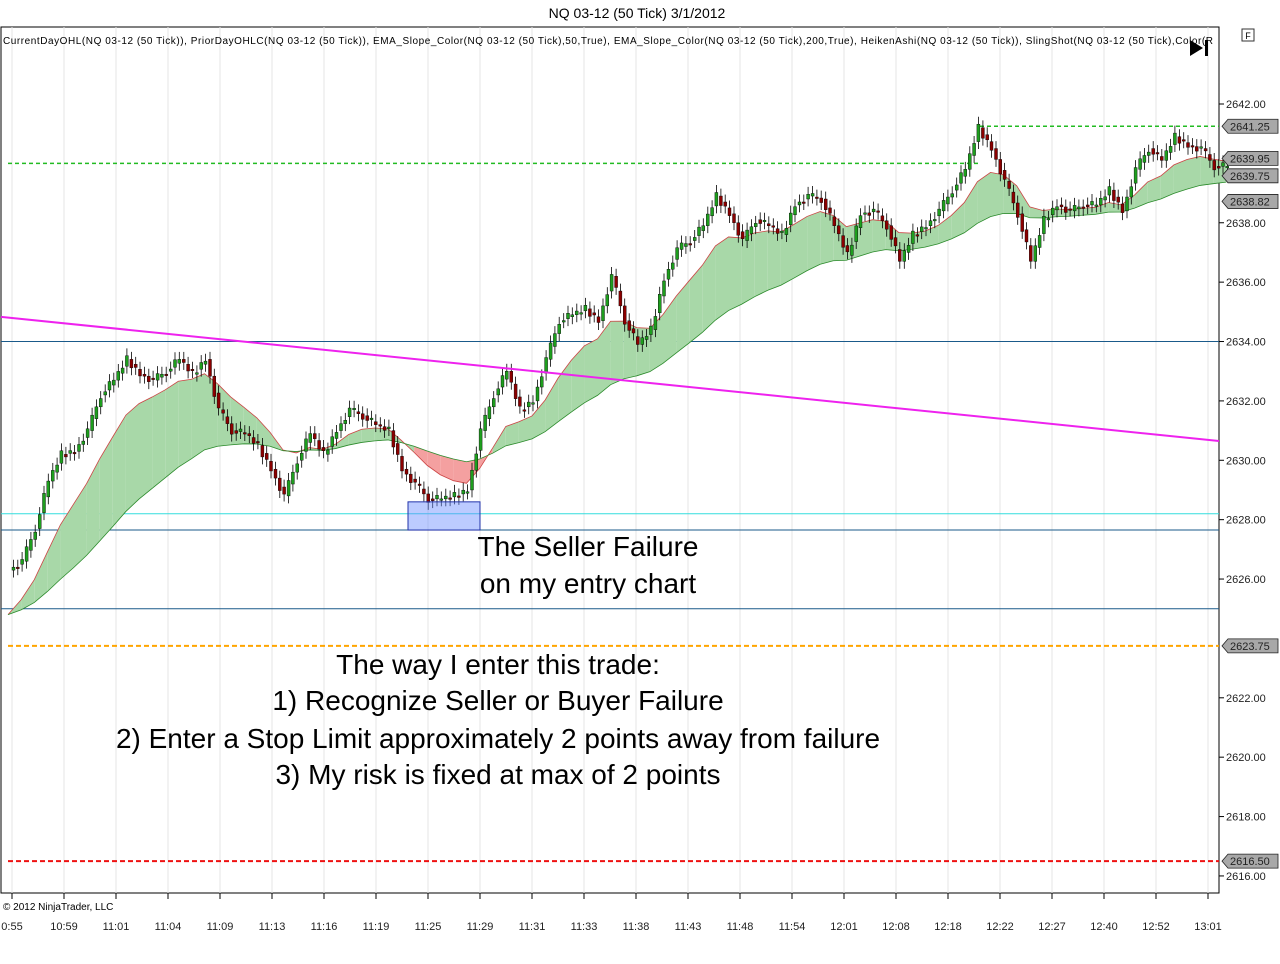 This screenshot has width=1280, height=964. What do you see at coordinates (1248, 35) in the screenshot?
I see `f-button: F` at bounding box center [1248, 35].